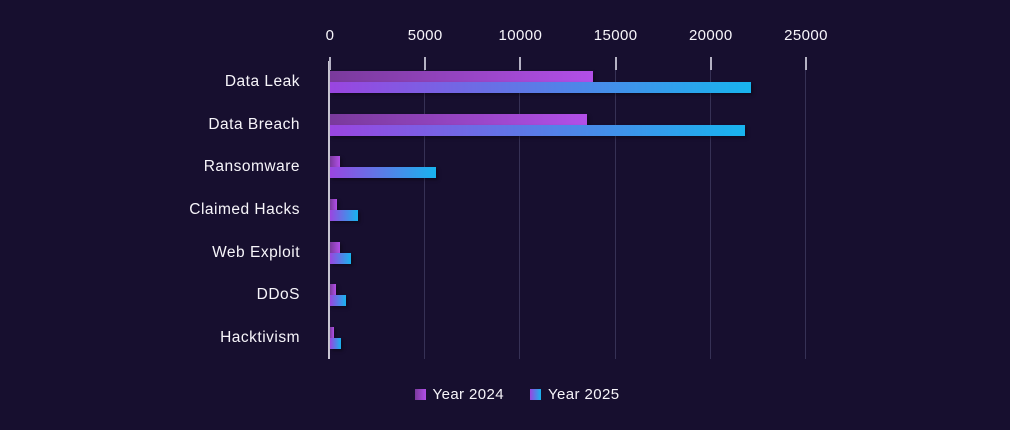 The width and height of the screenshot is (1010, 430). I want to click on x-axis-tick-label: 15000, so click(615, 35).